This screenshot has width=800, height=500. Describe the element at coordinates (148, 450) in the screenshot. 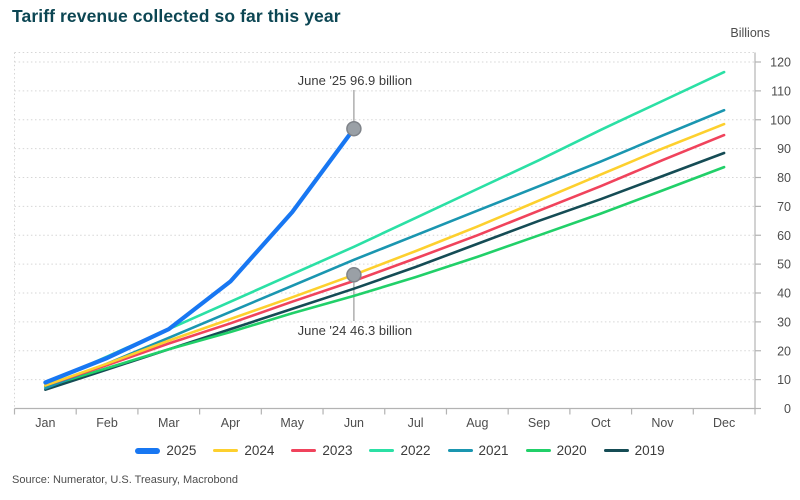

I see `legend-swatch-2025` at that location.